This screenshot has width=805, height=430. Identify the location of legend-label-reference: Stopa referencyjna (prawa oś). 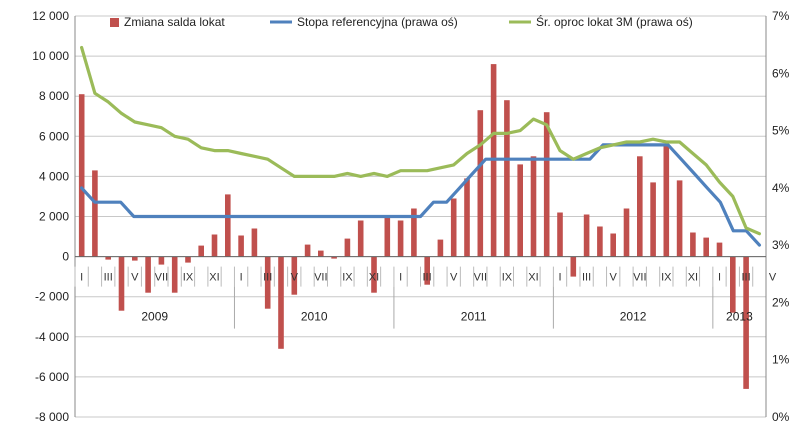
(377, 22).